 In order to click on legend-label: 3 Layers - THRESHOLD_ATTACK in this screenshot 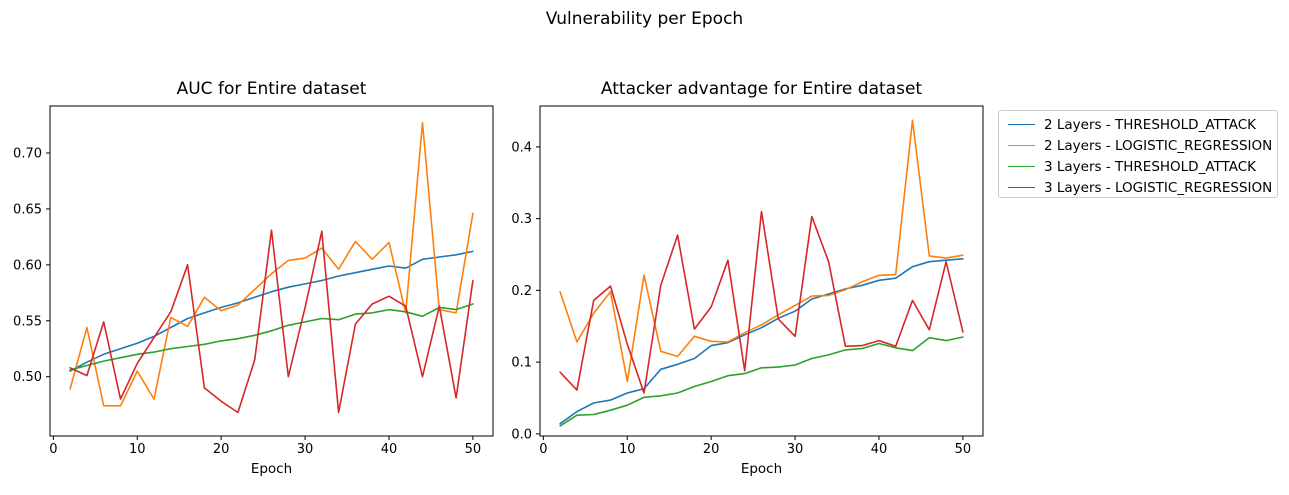, I will do `click(1150, 166)`.